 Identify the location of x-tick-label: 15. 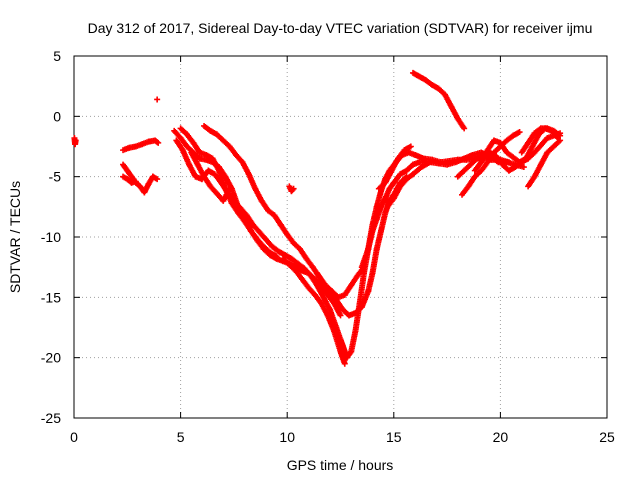
(394, 437).